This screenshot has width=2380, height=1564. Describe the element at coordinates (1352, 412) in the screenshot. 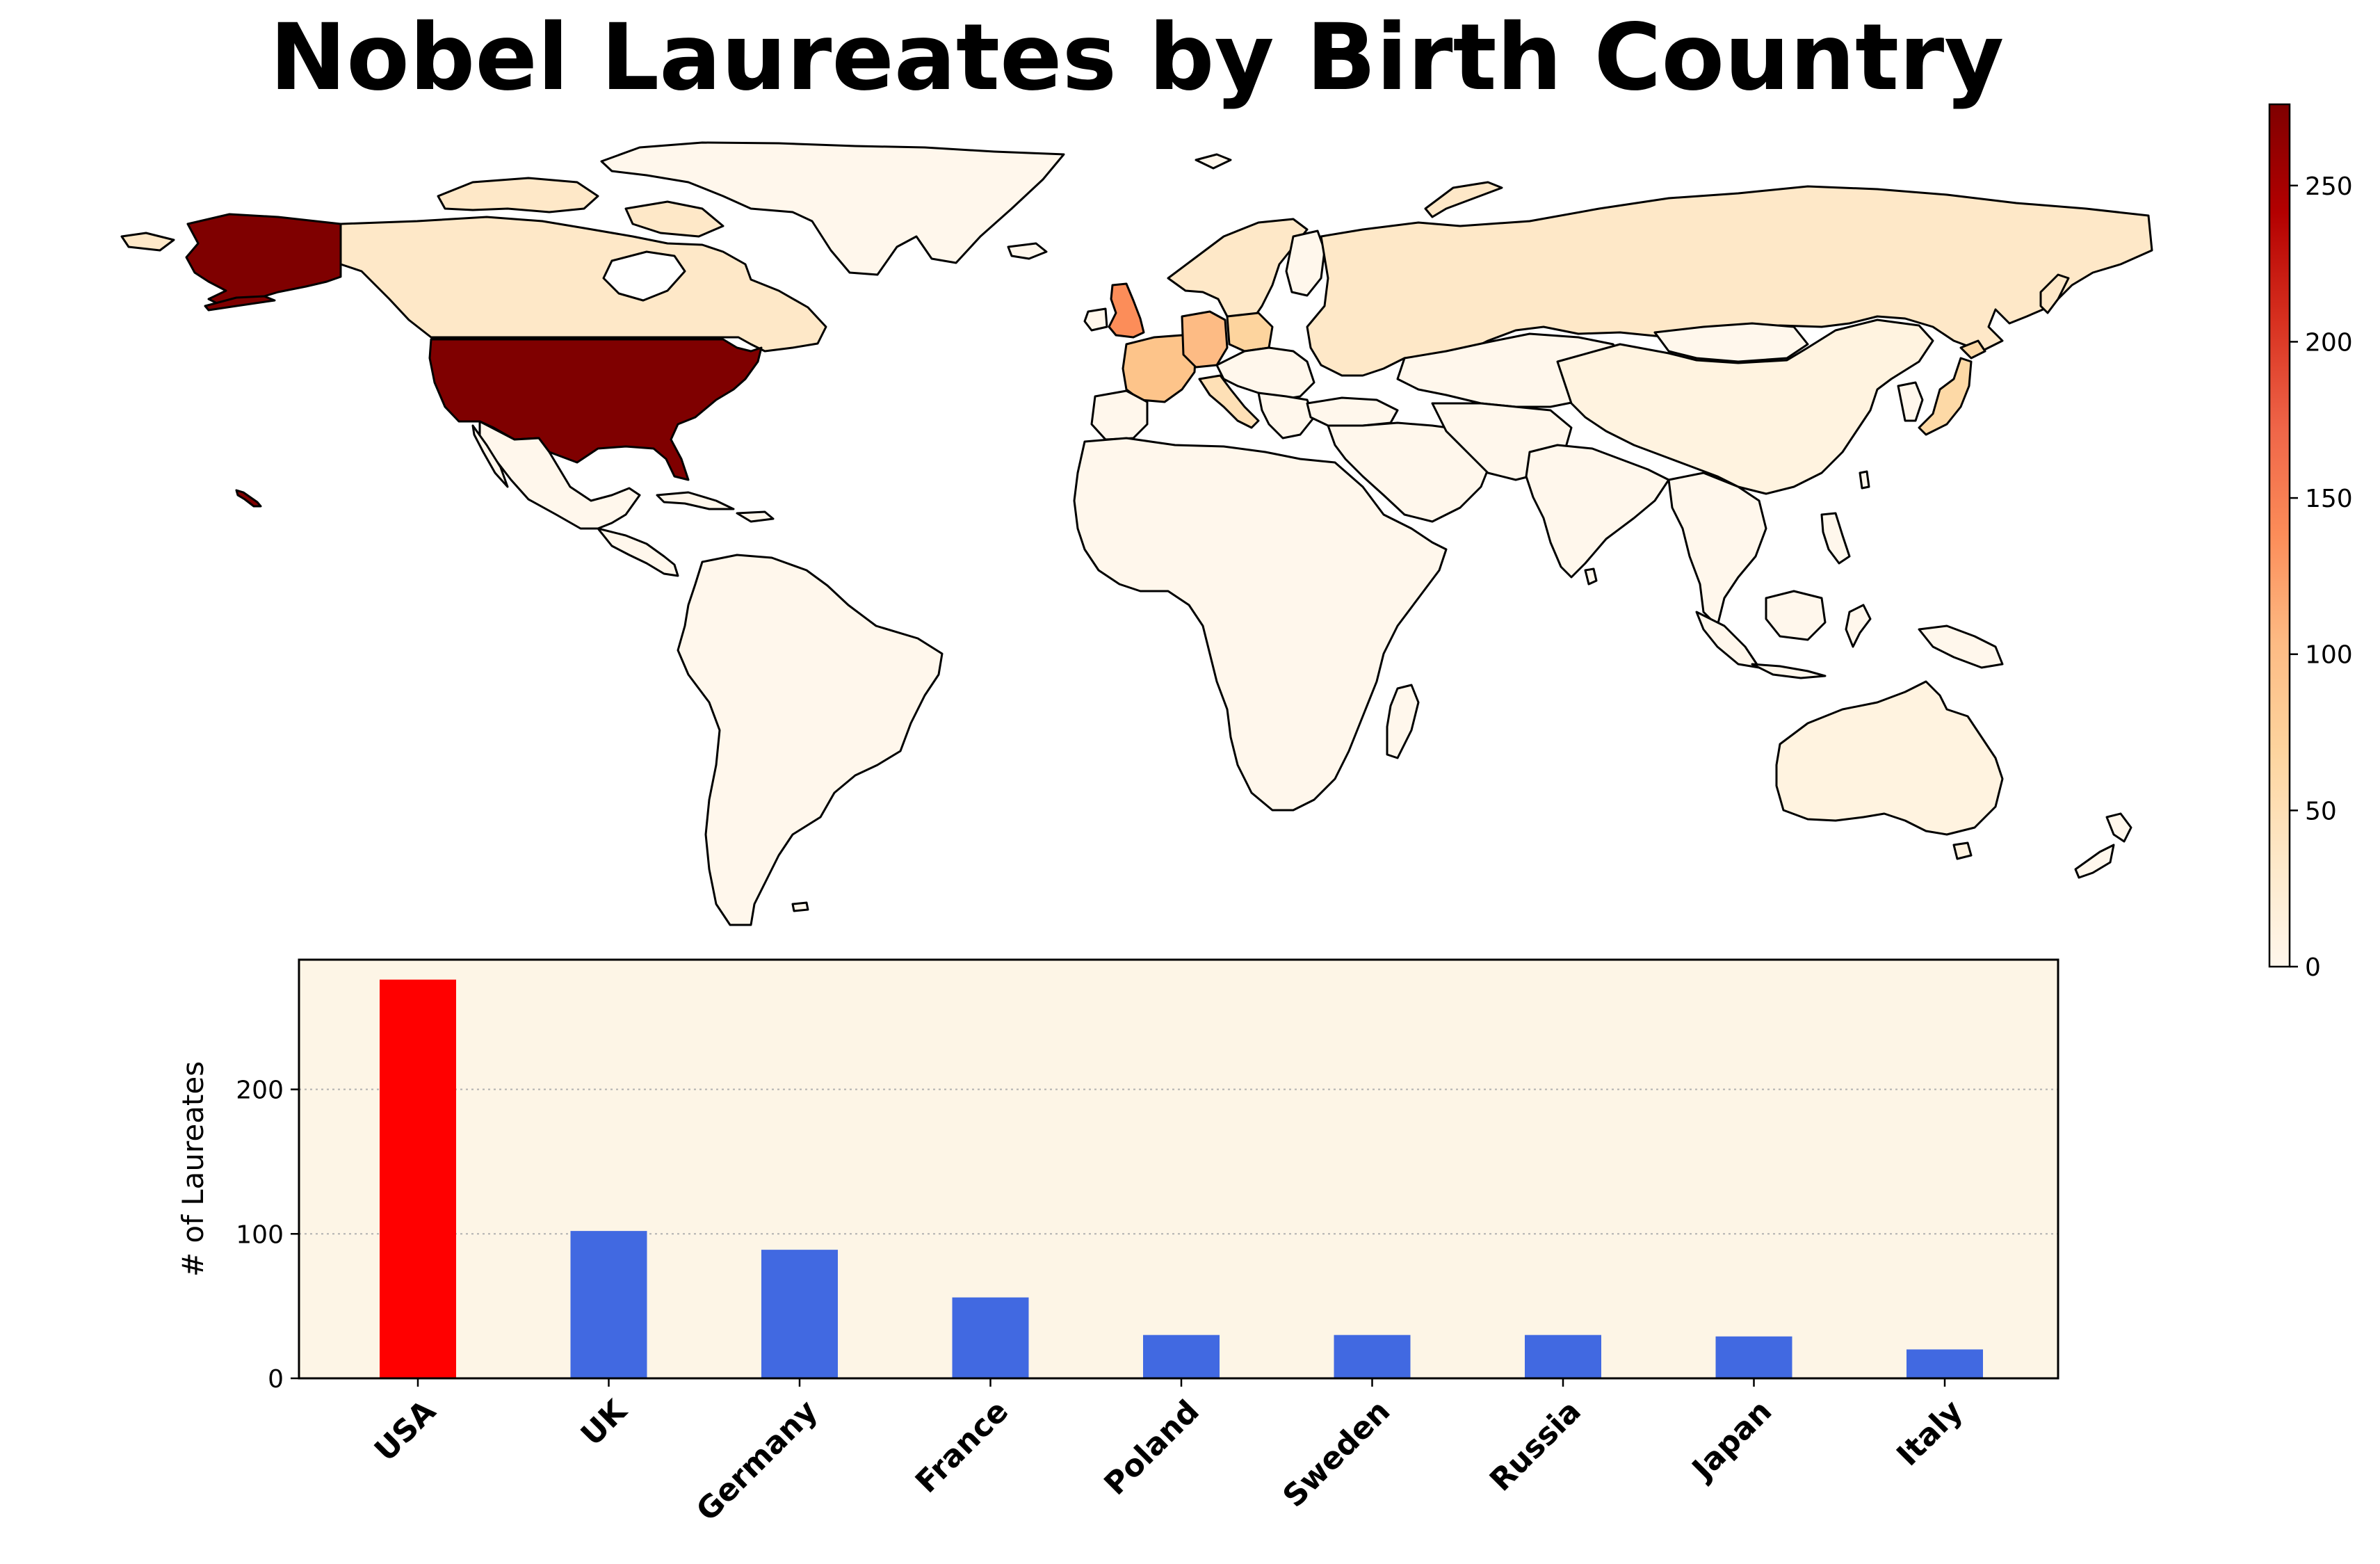

I see `region-turkey` at that location.